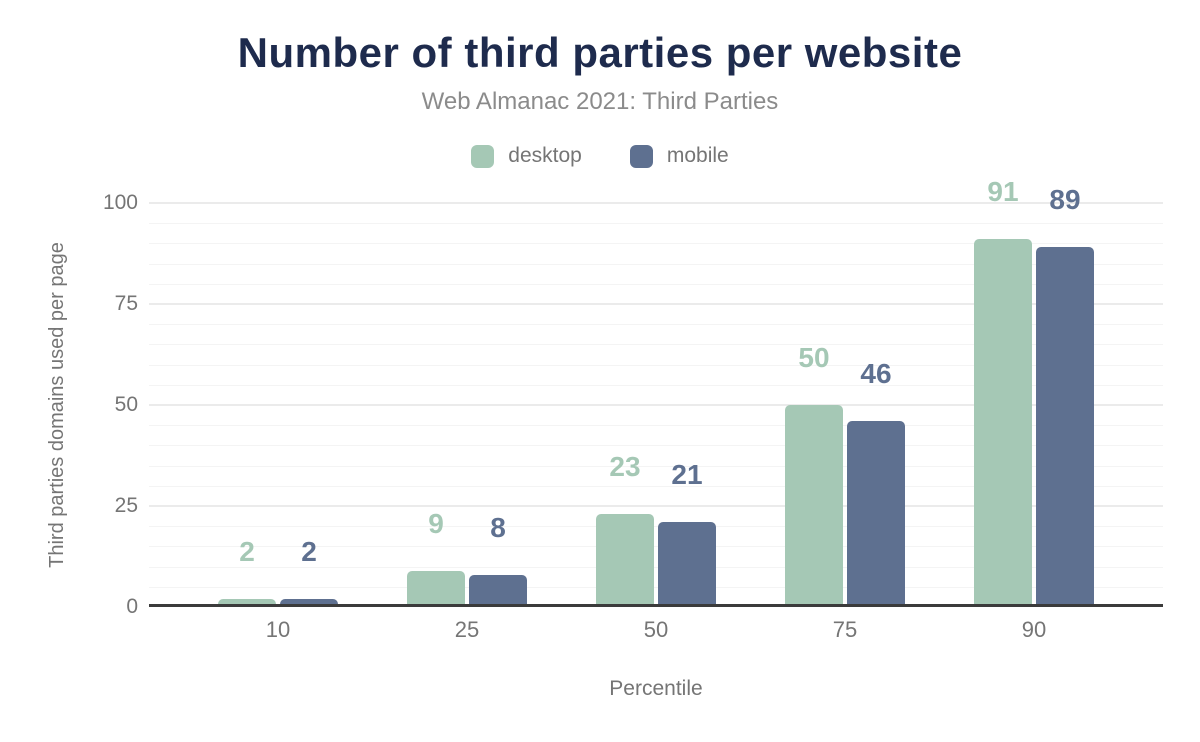  Describe the element at coordinates (247, 602) in the screenshot. I see `bar-desktop-p10` at that location.